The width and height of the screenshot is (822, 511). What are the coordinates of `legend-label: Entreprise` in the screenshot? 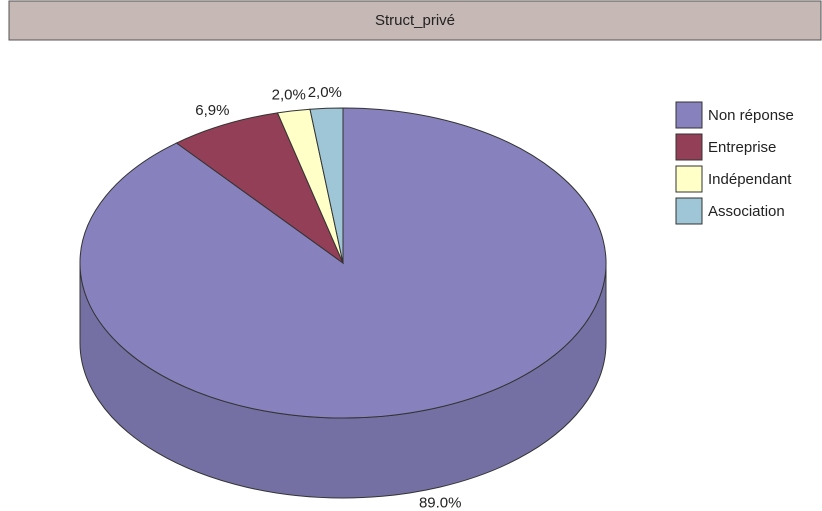 It's located at (742, 147).